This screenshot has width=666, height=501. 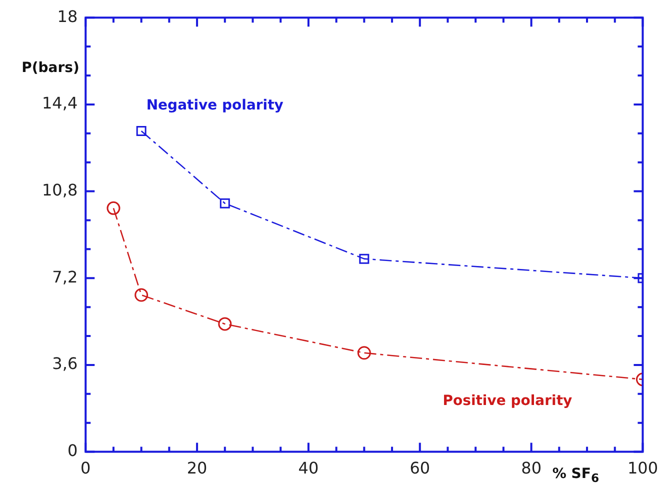 What do you see at coordinates (576, 475) in the screenshot?
I see `x-axis-title: % SF$_{6}$` at bounding box center [576, 475].